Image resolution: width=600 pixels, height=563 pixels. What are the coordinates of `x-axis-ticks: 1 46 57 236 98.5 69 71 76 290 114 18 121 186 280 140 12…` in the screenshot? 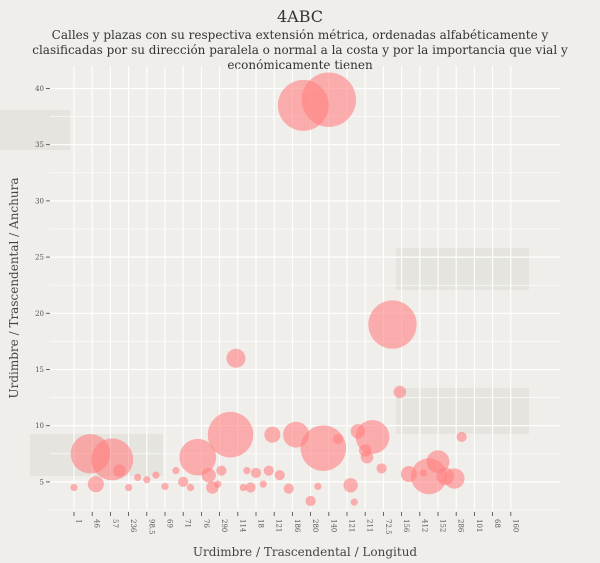 It's located at (296, 523).